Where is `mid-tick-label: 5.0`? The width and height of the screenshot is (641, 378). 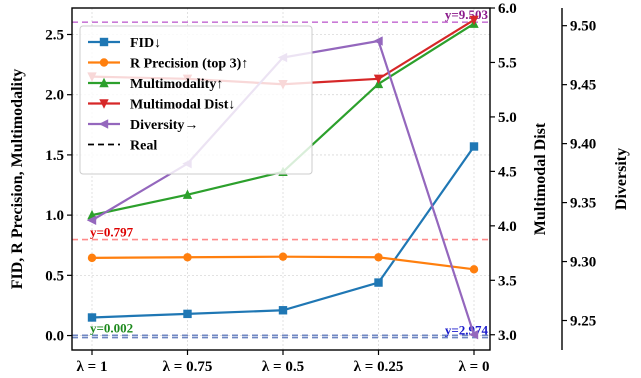
mid-tick-label: 5.0 is located at coordinates (507, 118).